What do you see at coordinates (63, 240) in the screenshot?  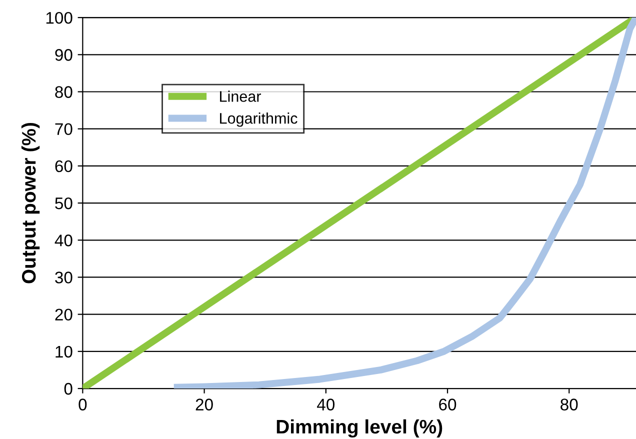 I see `y-tick-label: 40` at bounding box center [63, 240].